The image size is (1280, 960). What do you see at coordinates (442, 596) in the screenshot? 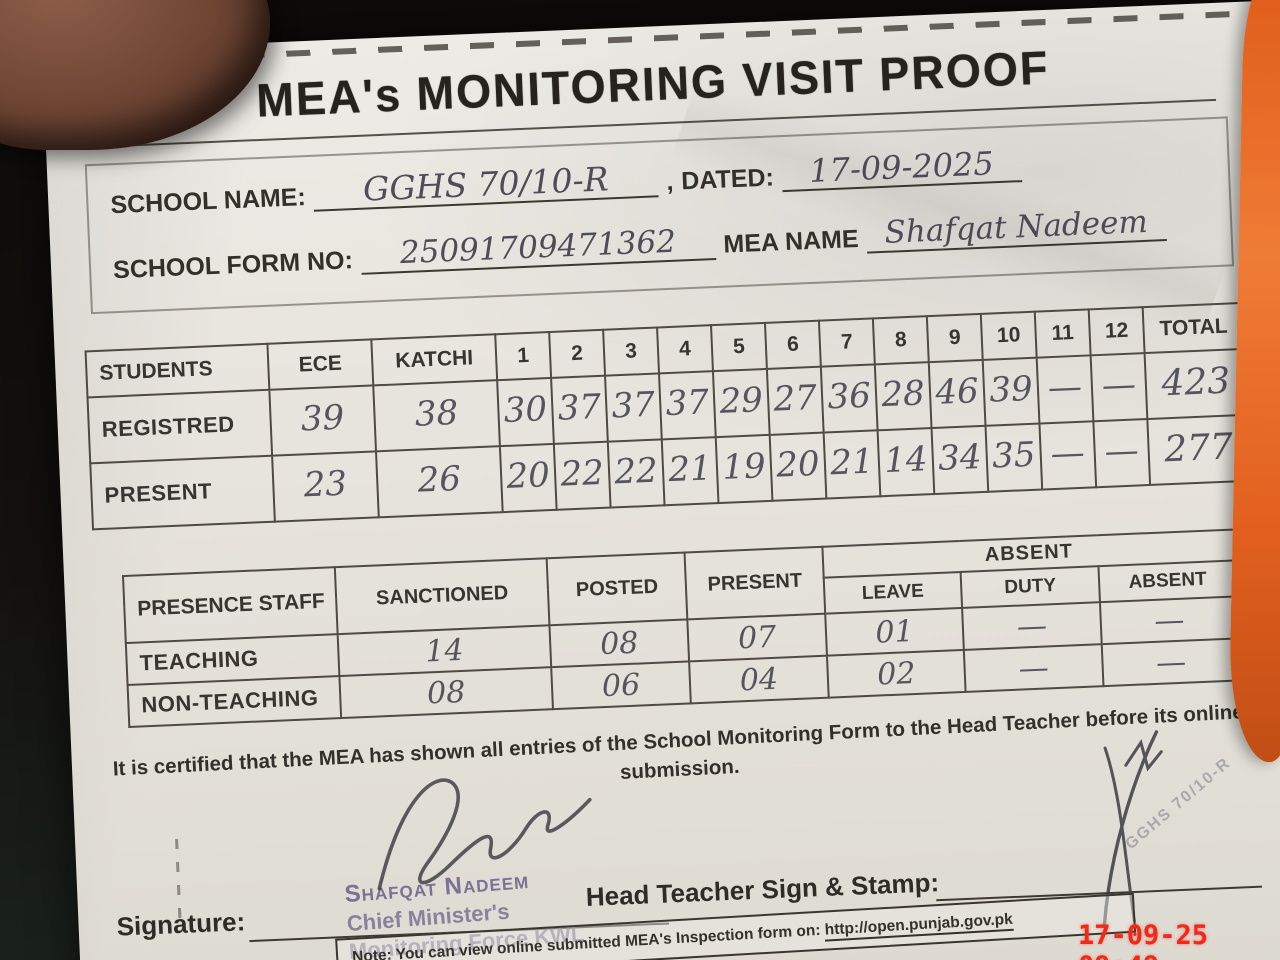
I see `staff-col-header: SANCTIONED` at bounding box center [442, 596].